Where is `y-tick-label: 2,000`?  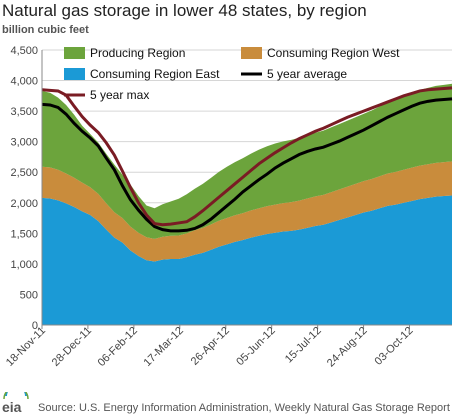
y-tick-label: 2,000 is located at coordinates (24, 204).